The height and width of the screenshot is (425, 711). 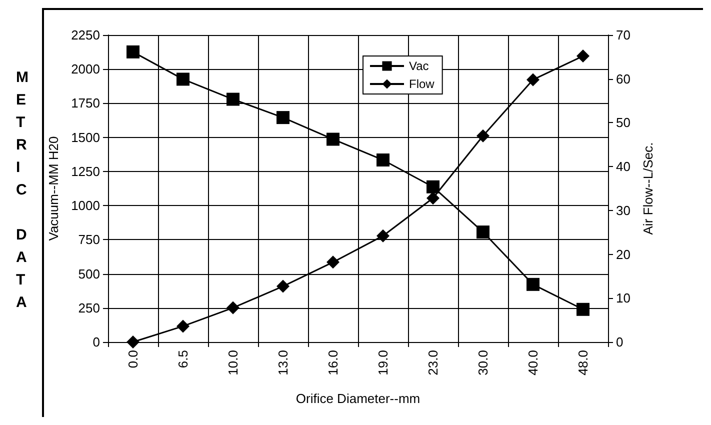 What do you see at coordinates (358, 398) in the screenshot?
I see `x-axis-title: Orifice Diameter--mm` at bounding box center [358, 398].